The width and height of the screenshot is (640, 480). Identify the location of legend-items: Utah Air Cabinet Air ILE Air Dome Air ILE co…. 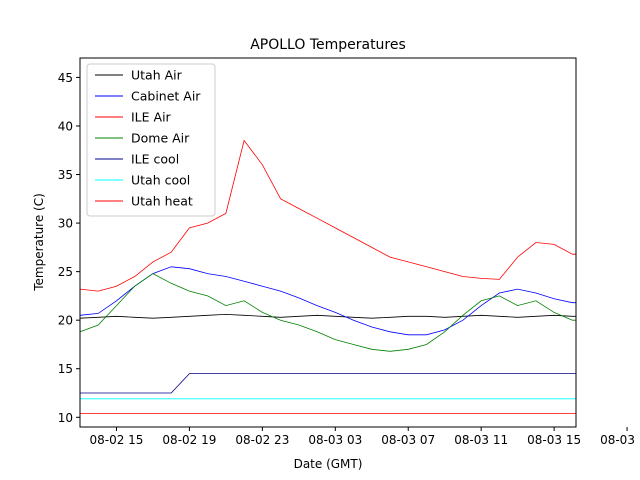
(148, 138).